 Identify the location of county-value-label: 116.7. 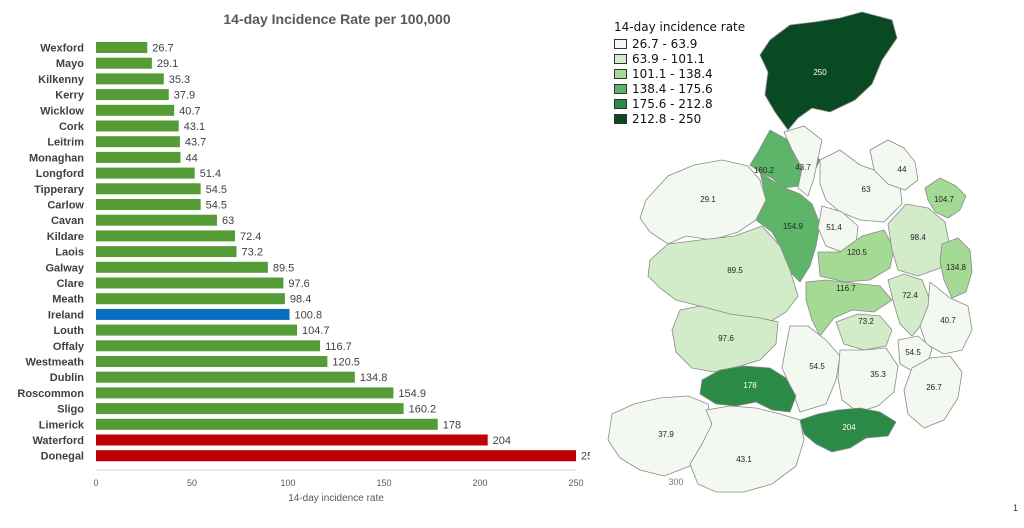
(846, 288).